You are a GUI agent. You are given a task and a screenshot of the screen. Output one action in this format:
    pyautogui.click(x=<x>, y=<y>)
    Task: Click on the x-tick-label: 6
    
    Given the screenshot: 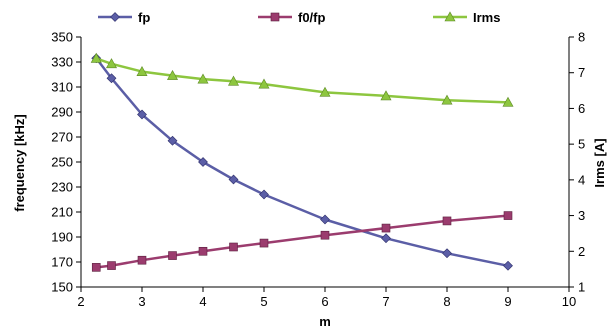 What is the action you would take?
    pyautogui.click(x=324, y=301)
    